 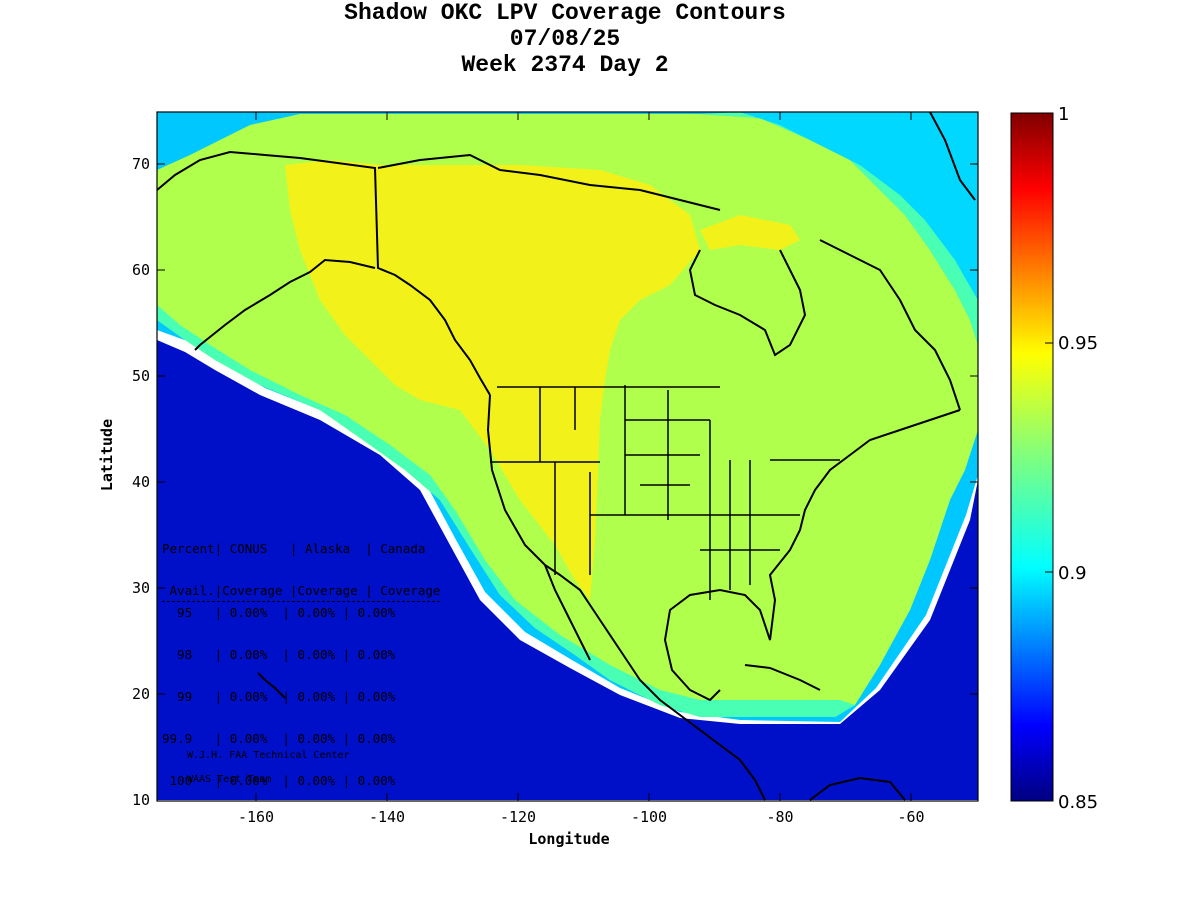 I want to click on colorbar-tick-label: 0.95, so click(x=1078, y=343).